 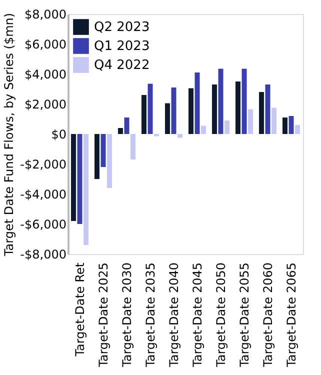 I want to click on x-tick-label: Target-Date 2040, so click(x=173, y=315).